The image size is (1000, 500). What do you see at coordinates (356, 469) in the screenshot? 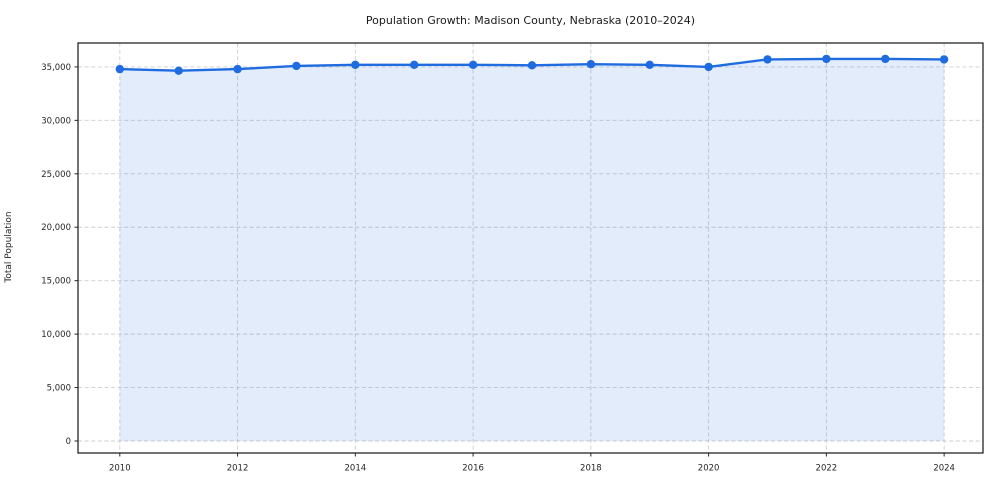
I see `x-tick-label: 2014` at bounding box center [356, 469].